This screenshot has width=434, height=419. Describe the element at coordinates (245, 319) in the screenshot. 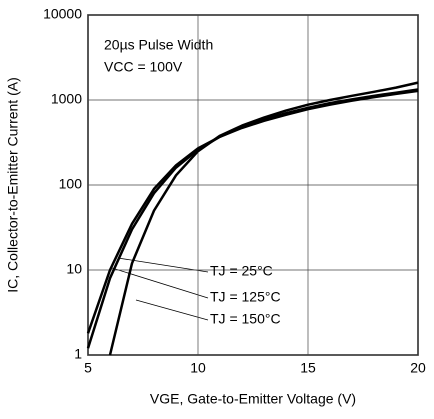

I see `series-label: TJ = 150°C` at that location.